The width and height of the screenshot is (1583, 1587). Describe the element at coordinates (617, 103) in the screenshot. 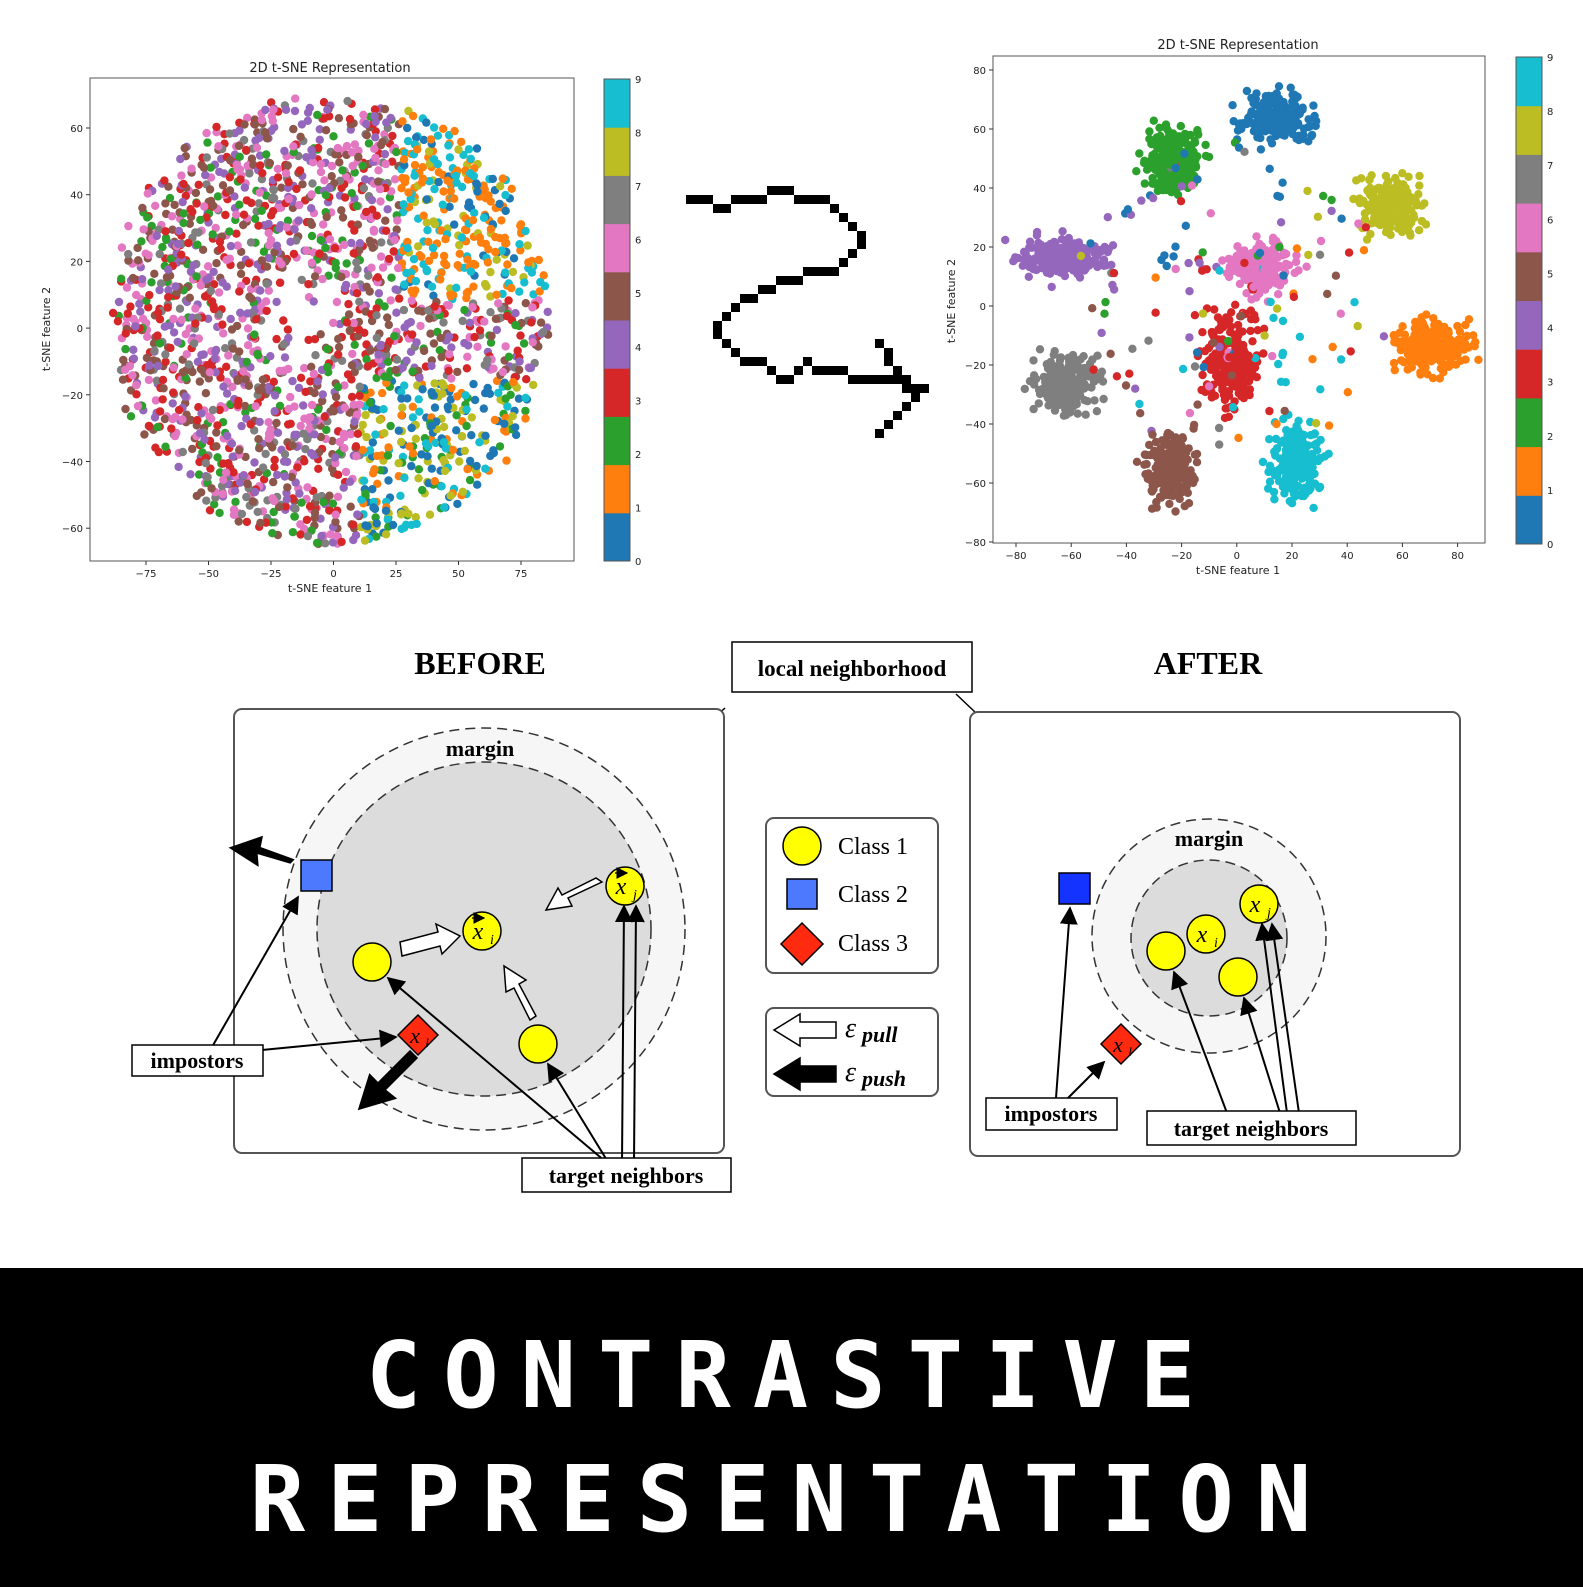

I see `scatter-left-colorbar-swatch` at that location.